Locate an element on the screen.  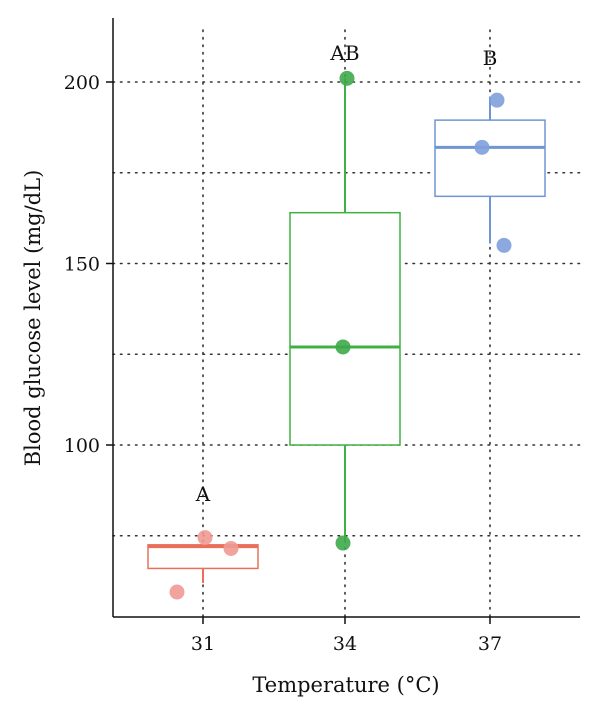
group-letter: AB is located at coordinates (344, 53).